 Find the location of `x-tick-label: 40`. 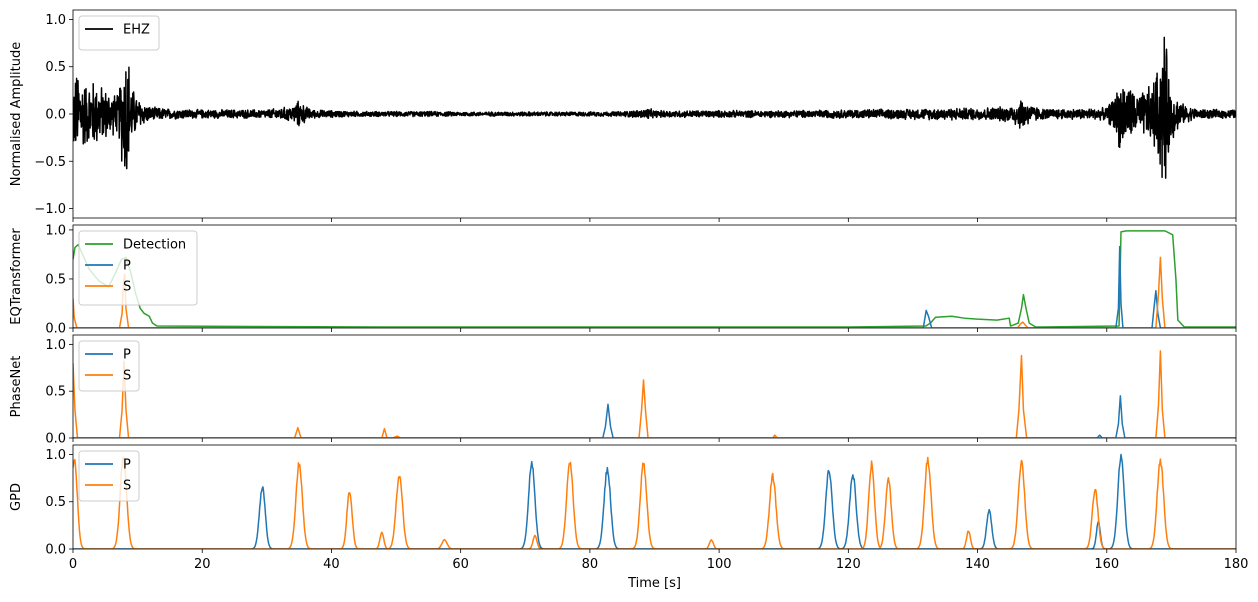

x-tick-label: 40 is located at coordinates (331, 564).